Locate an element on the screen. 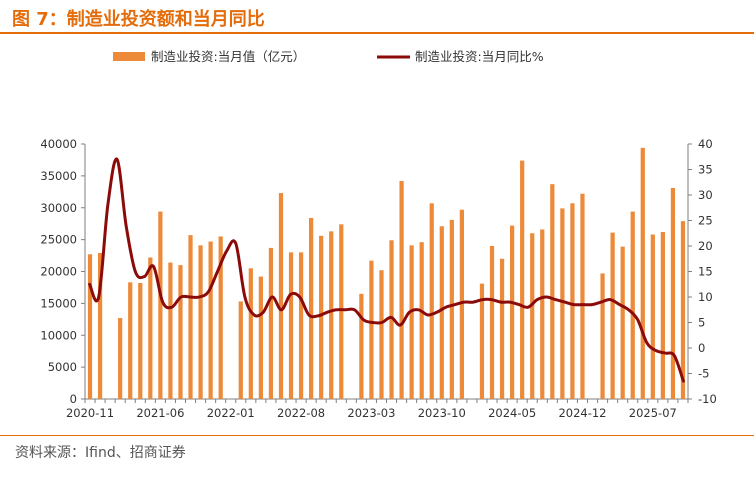 The width and height of the screenshot is (754, 478). legend-label-bar: 制造业投资:当月值（亿元） is located at coordinates (228, 56).